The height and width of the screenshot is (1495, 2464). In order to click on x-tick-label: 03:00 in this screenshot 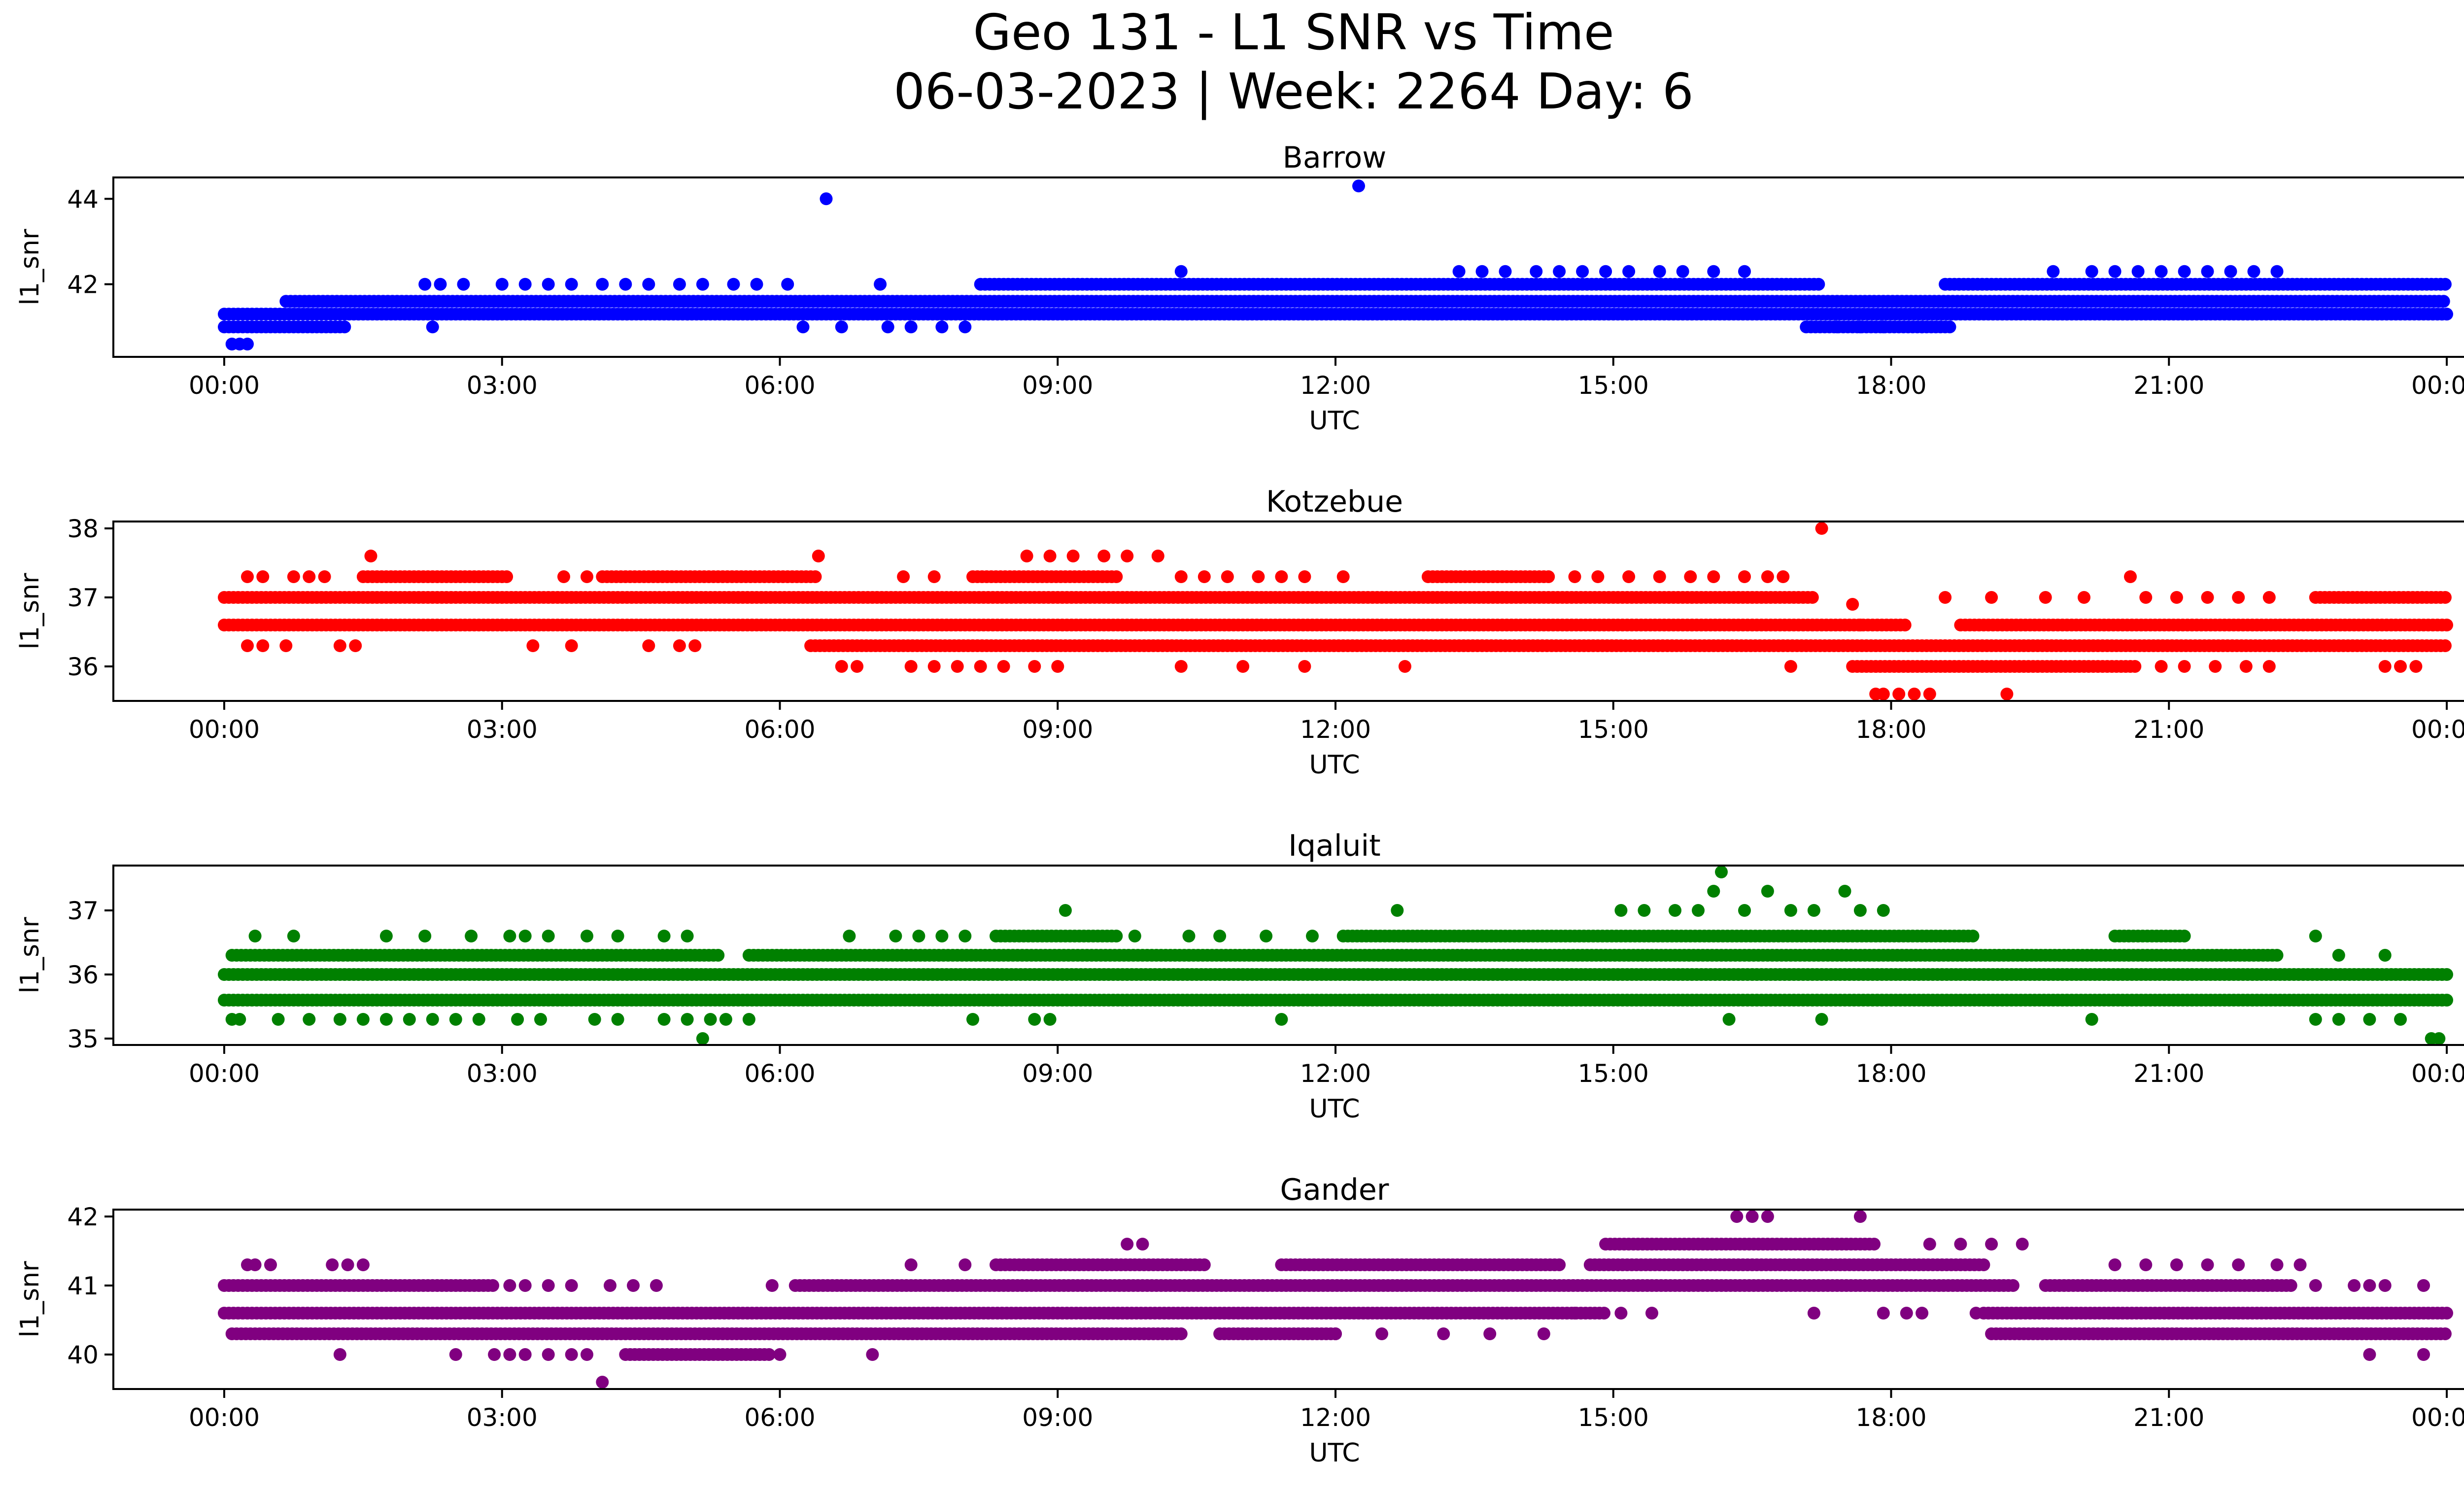, I will do `click(502, 385)`.